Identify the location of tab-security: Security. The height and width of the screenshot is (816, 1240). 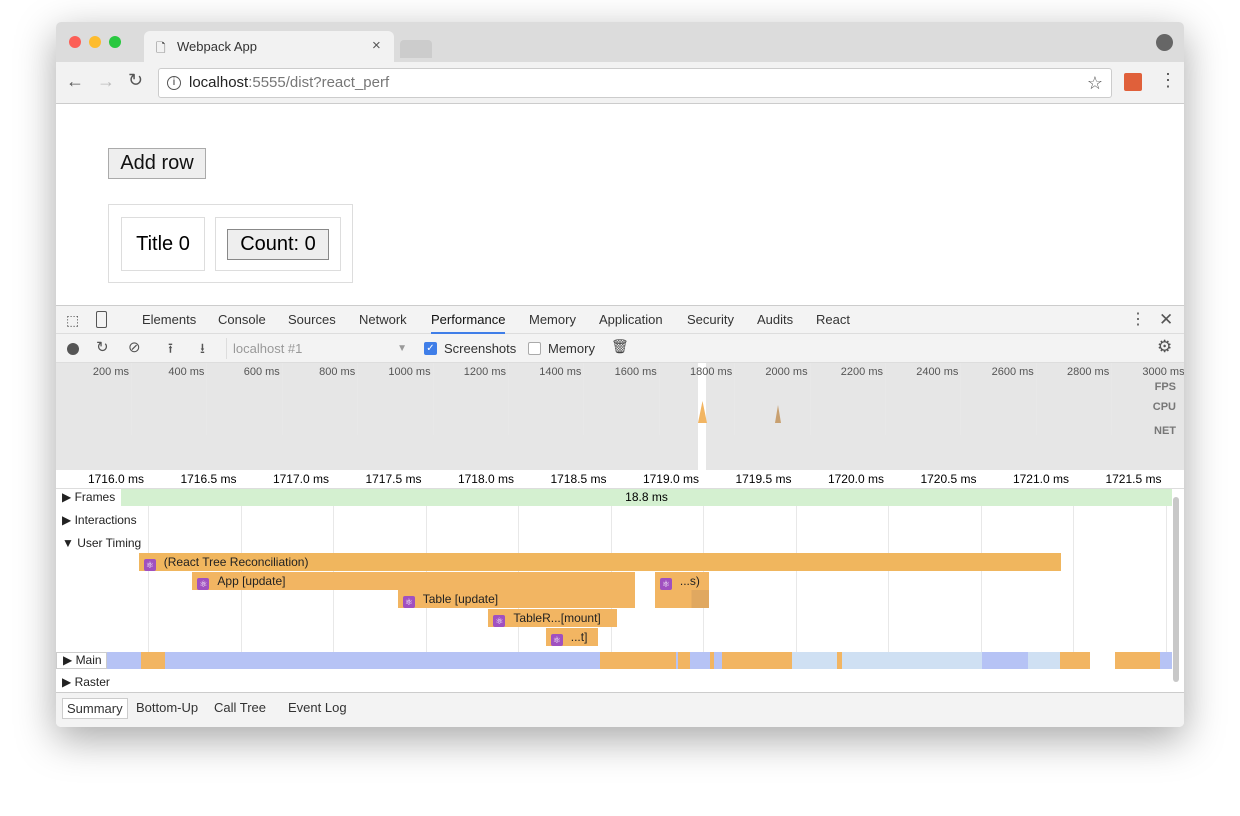
(710, 319).